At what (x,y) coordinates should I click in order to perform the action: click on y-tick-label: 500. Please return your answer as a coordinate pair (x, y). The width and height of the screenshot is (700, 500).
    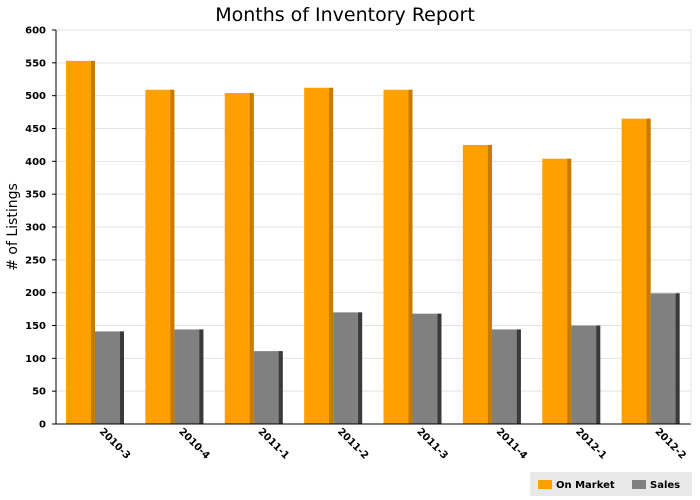
    Looking at the image, I should click on (35, 96).